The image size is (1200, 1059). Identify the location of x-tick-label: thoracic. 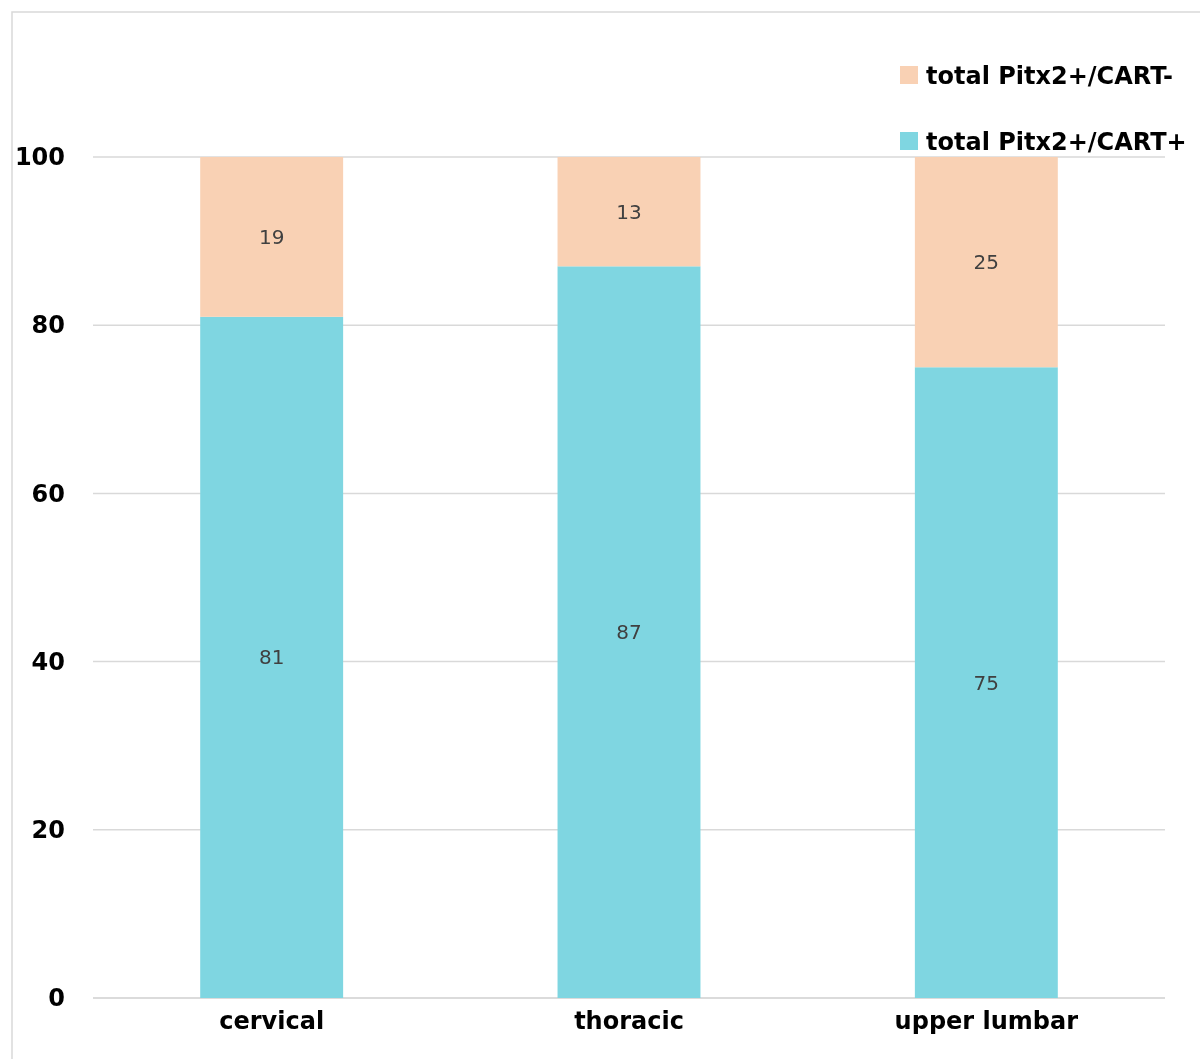
(629, 1021).